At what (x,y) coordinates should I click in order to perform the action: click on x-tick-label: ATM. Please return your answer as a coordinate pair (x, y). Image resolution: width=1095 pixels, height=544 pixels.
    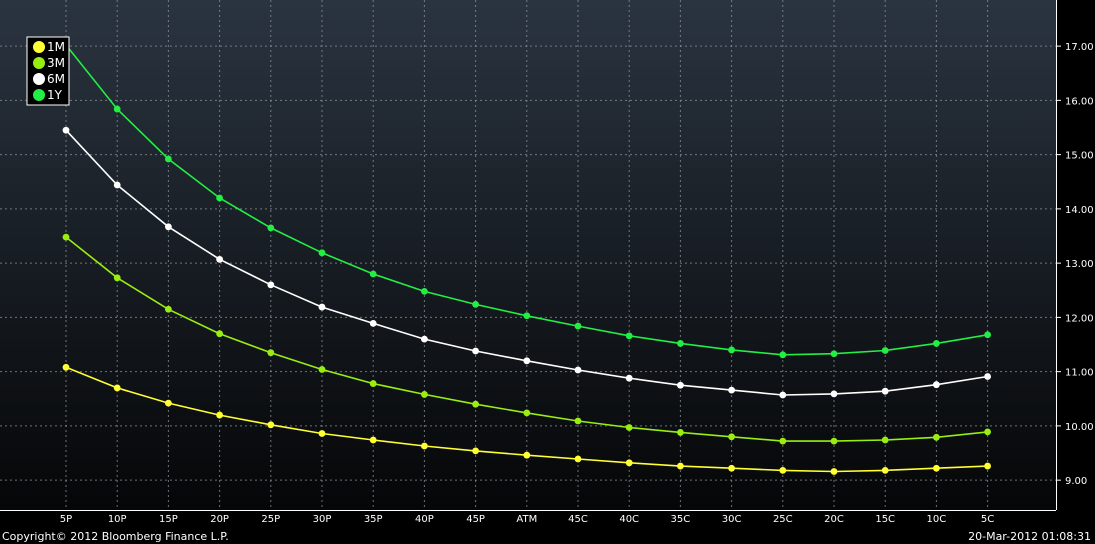
    Looking at the image, I should click on (526, 519).